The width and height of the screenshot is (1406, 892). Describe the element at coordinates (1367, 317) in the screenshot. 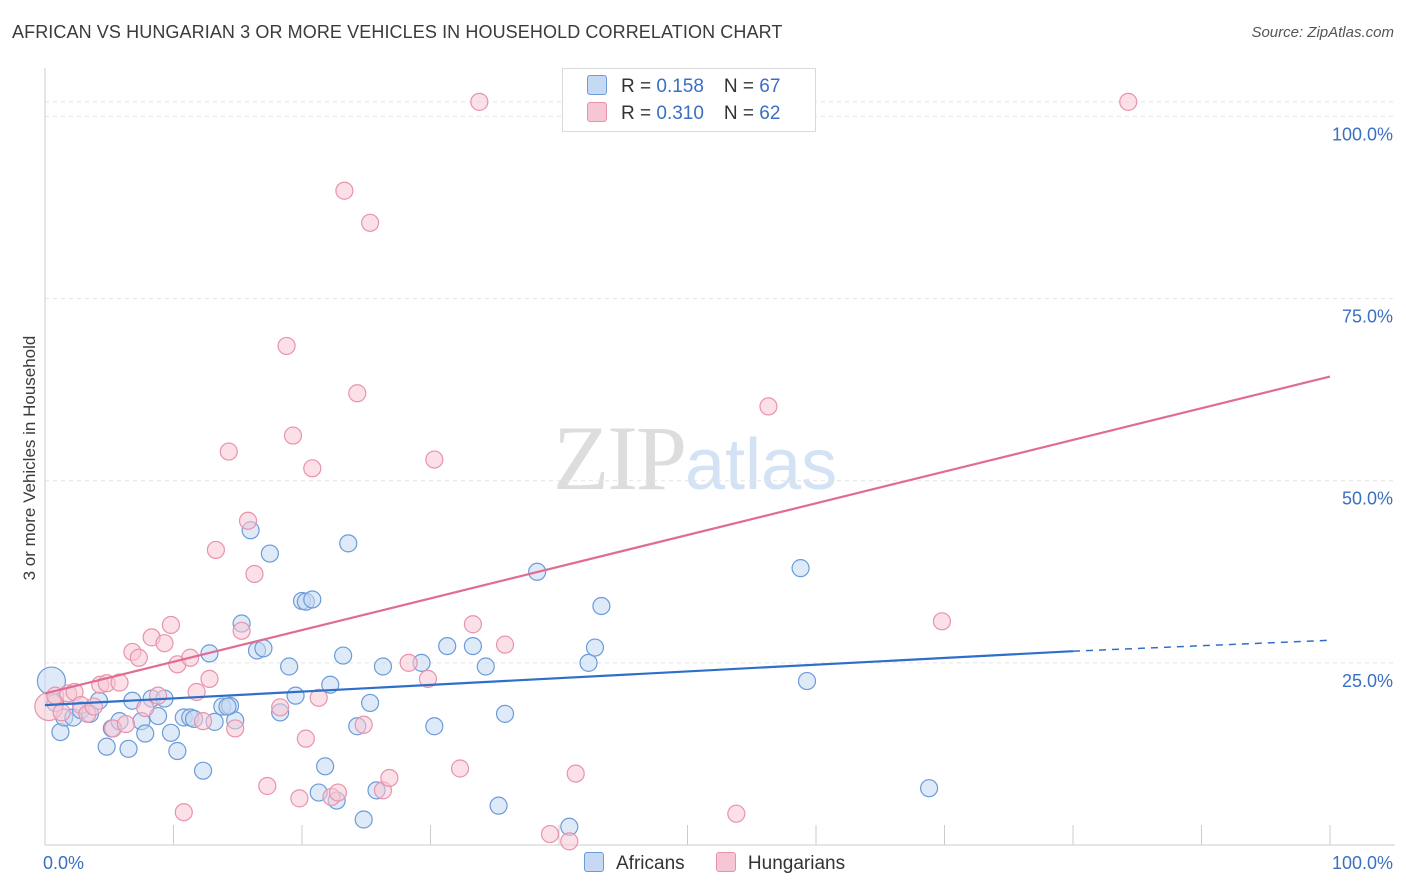

I see `y-tick-label: 75.0%` at that location.